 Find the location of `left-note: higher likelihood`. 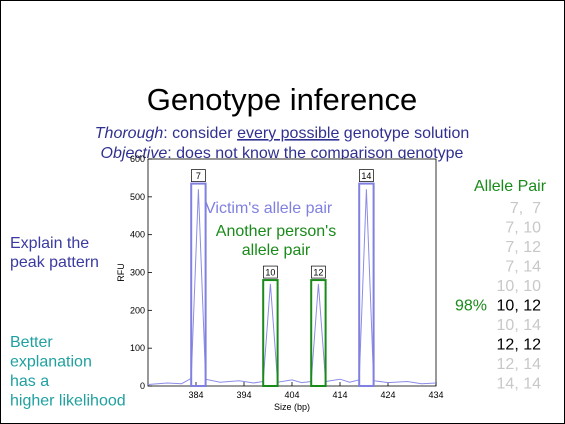

left-note: higher likelihood is located at coordinates (68, 401).